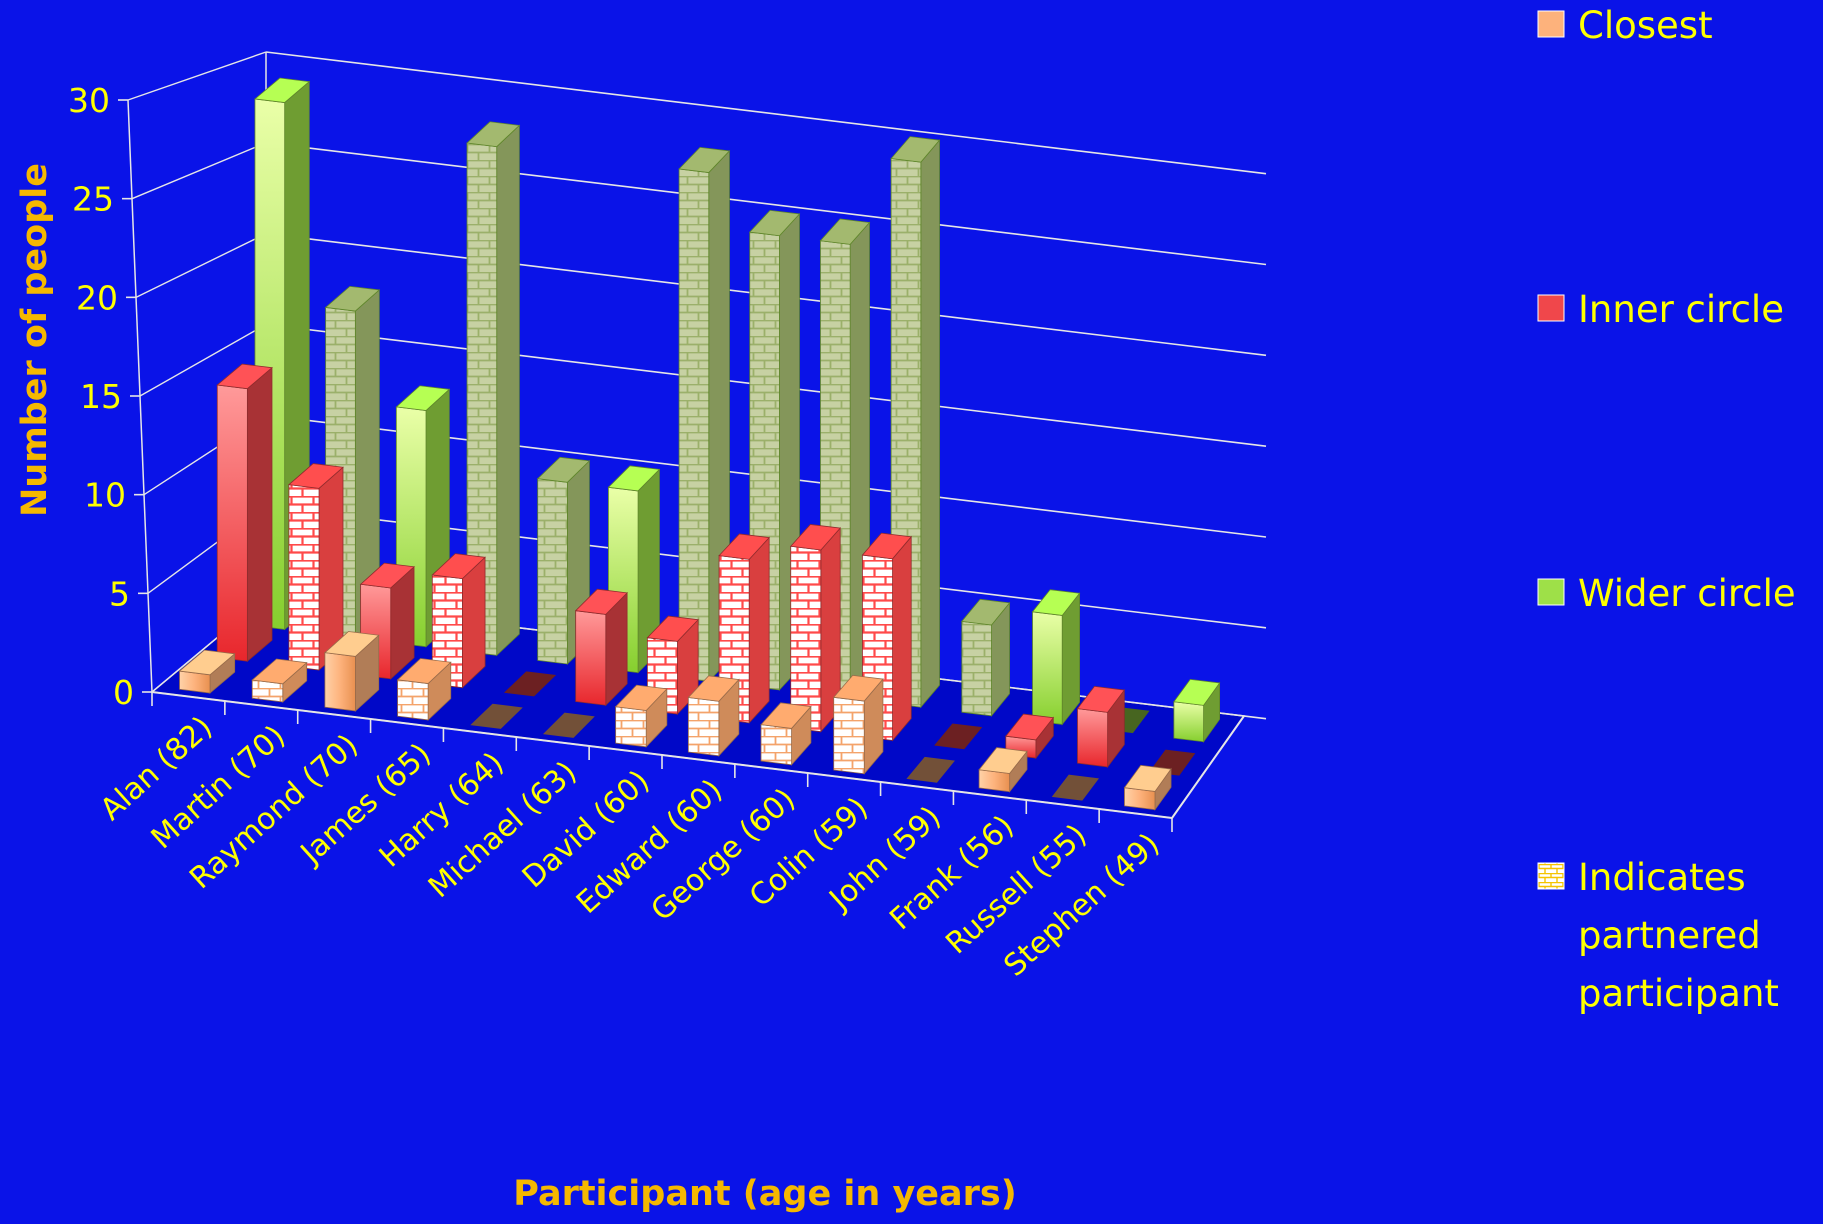 The height and width of the screenshot is (1224, 1823). What do you see at coordinates (105, 495) in the screenshot?
I see `y-tick-label: 10` at bounding box center [105, 495].